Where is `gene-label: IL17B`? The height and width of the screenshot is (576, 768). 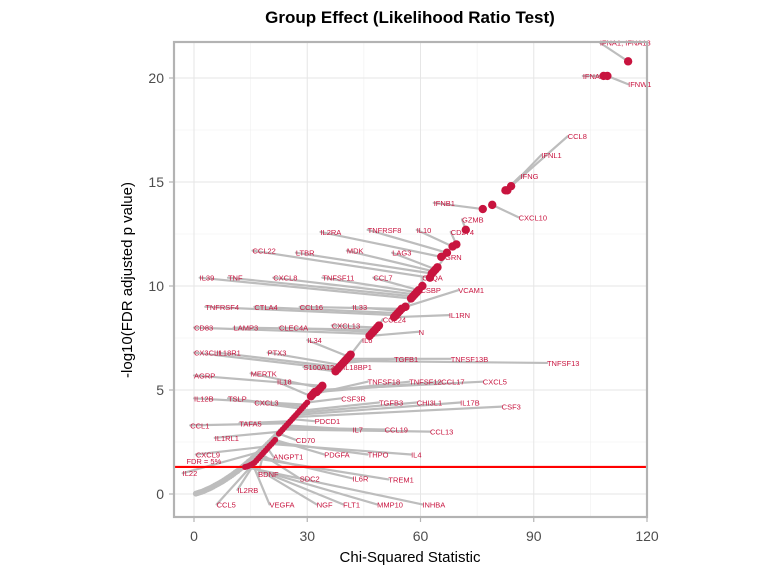 gene-label: IL17B is located at coordinates (470, 402).